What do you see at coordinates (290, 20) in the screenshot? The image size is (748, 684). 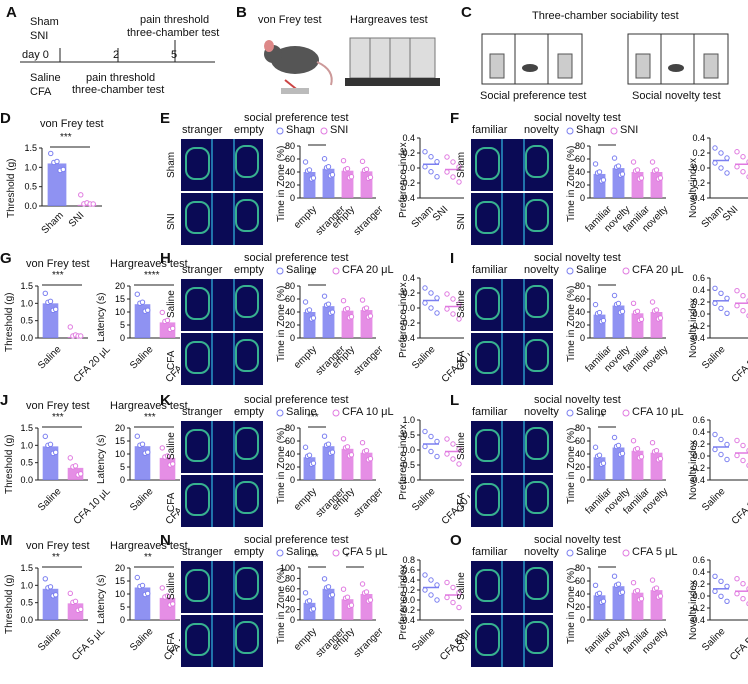 I see `vf-title: von Frey test` at bounding box center [290, 20].